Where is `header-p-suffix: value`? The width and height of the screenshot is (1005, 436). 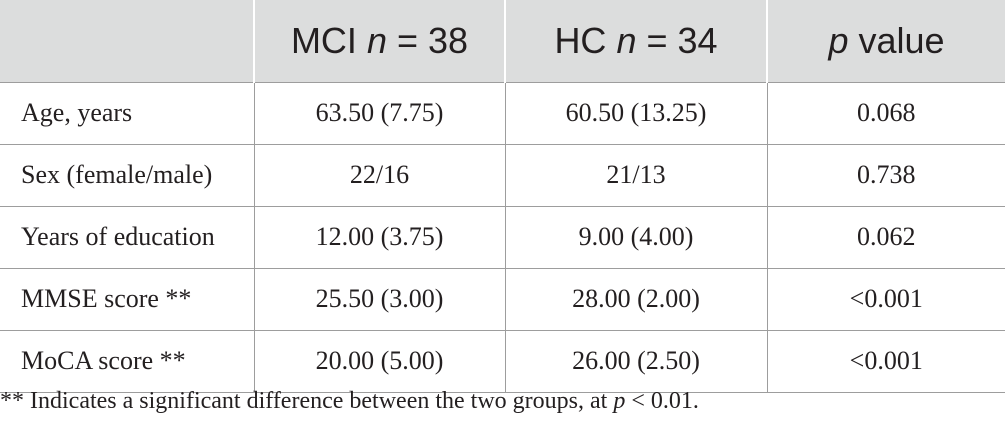
header-p-suffix: value is located at coordinates (896, 40).